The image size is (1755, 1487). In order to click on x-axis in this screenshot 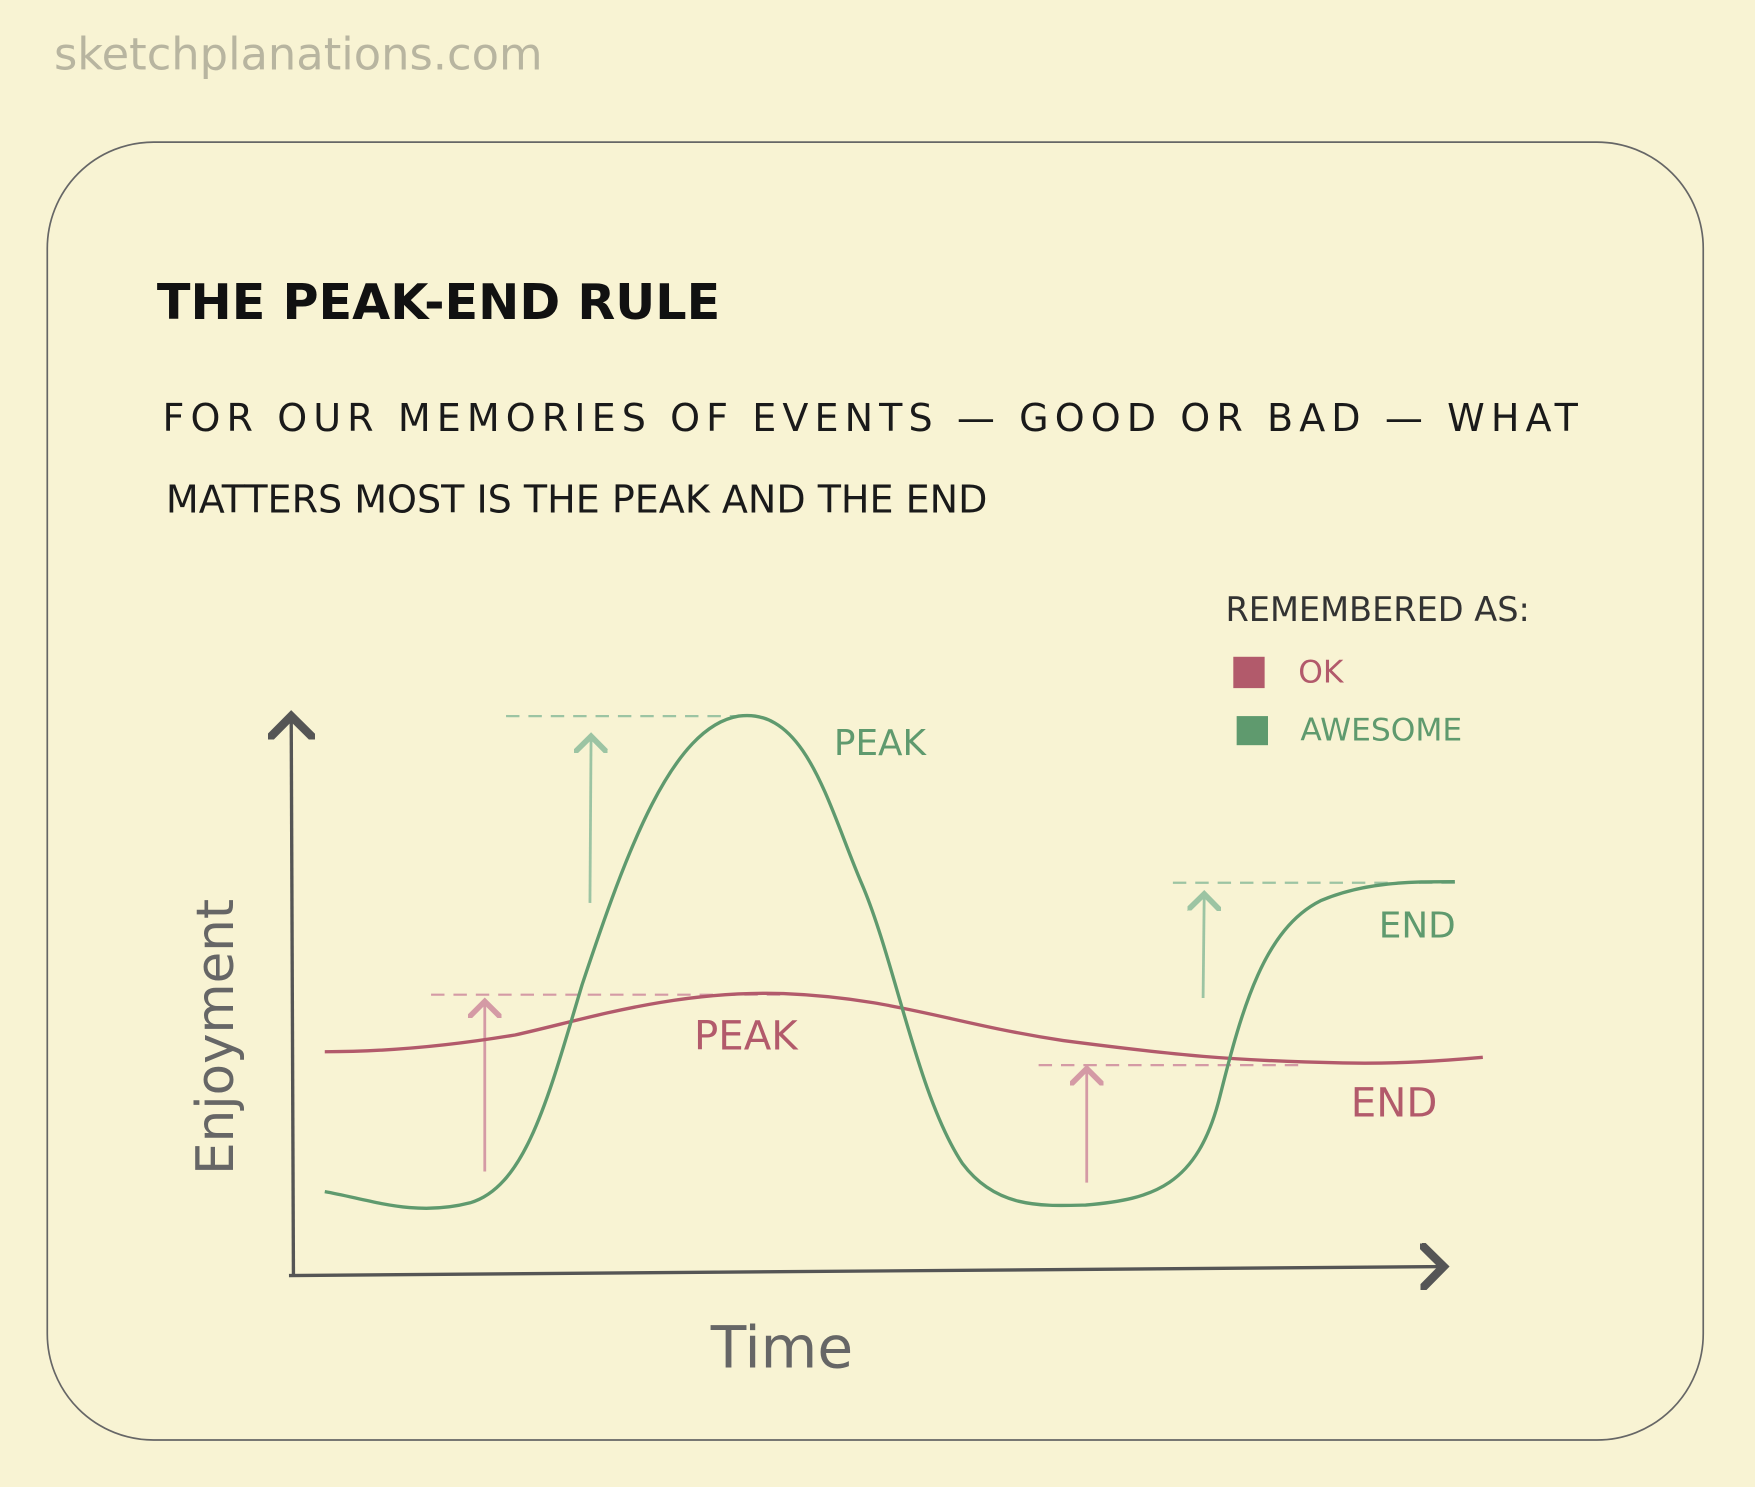, I will do `click(866, 1271)`.